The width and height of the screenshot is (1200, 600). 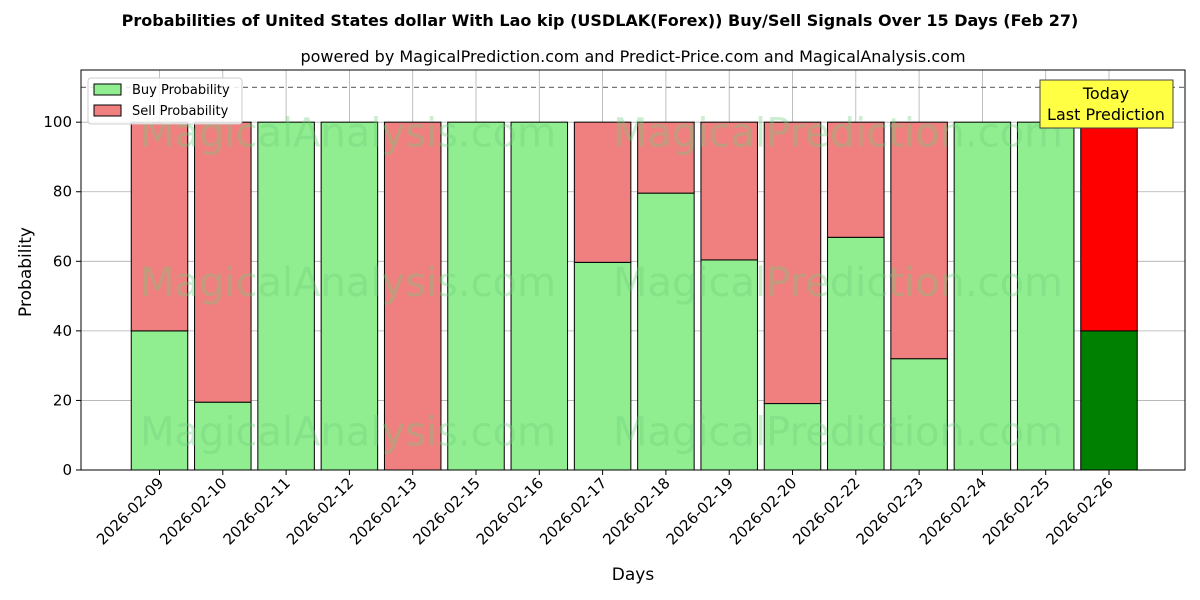 I want to click on x-axis-label: Days, so click(x=633, y=575).